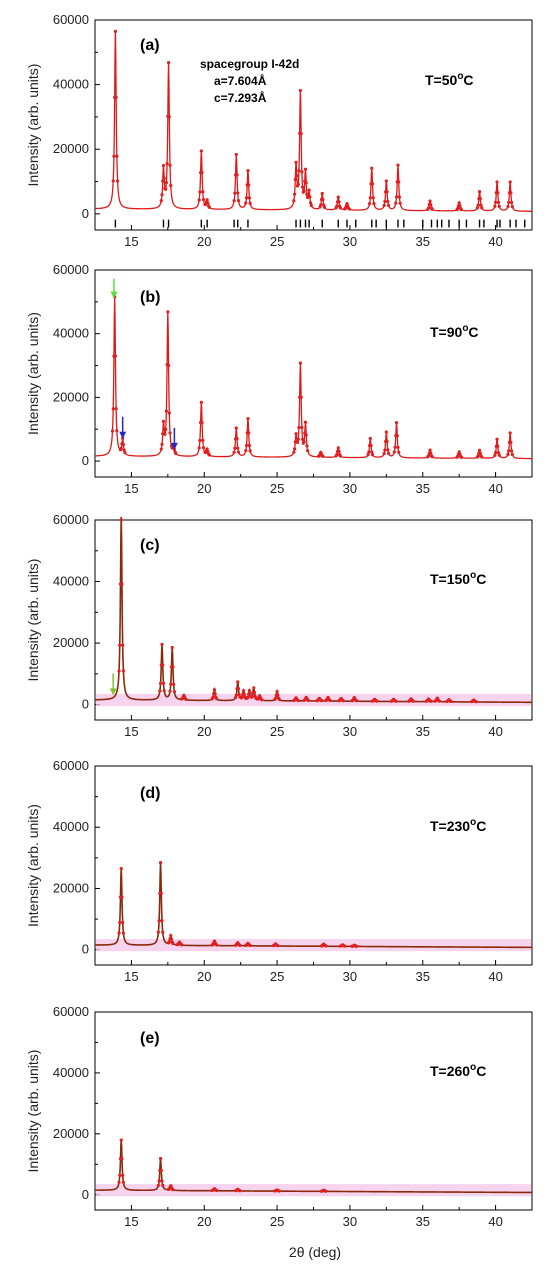  Describe the element at coordinates (33, 373) in the screenshot. I see `y-axis-title: Intensity (arb. units)` at that location.